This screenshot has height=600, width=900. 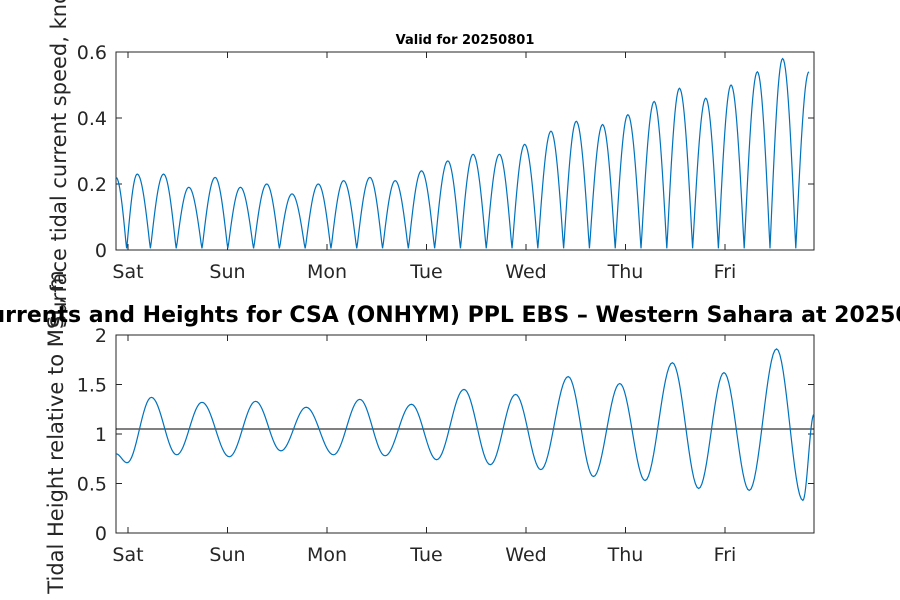 I want to click on current-speed-x-tick-label: Thu, so click(x=625, y=272).